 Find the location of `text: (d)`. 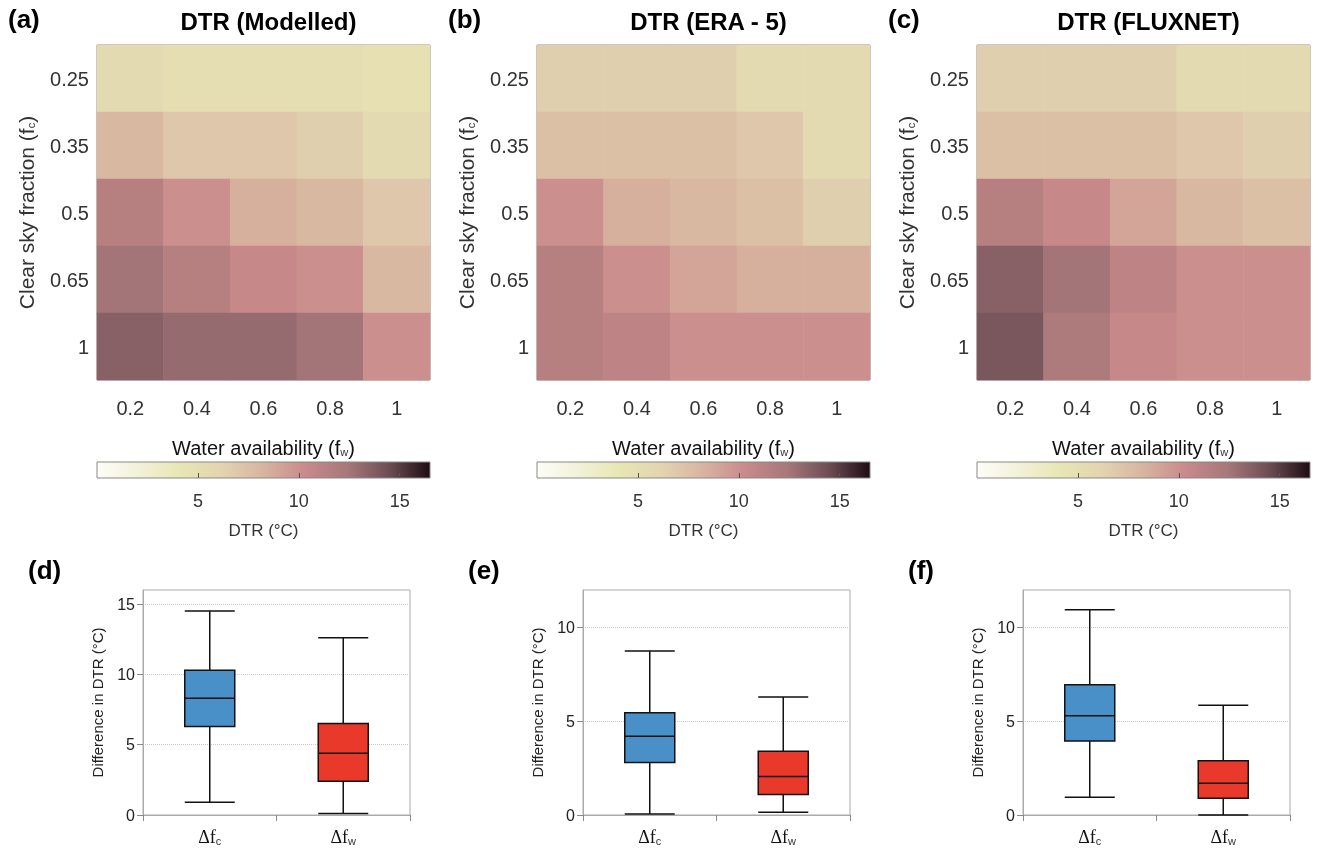

text: (d) is located at coordinates (45, 570).